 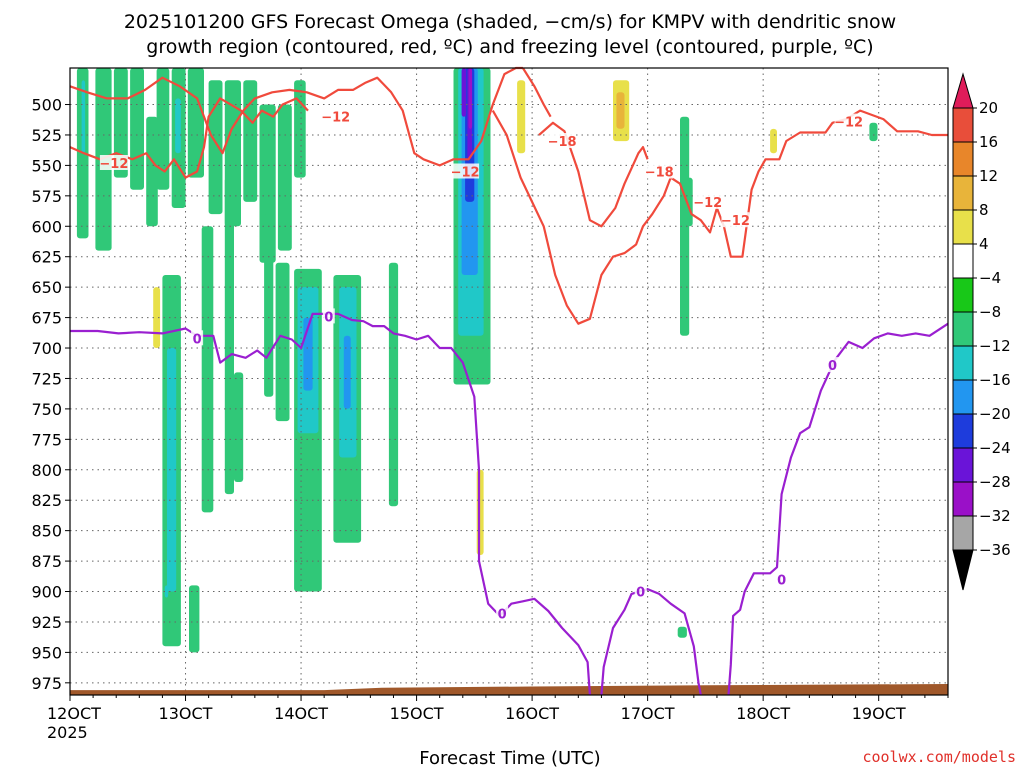 What do you see at coordinates (301, 713) in the screenshot?
I see `x-tick-label: 14OCT` at bounding box center [301, 713].